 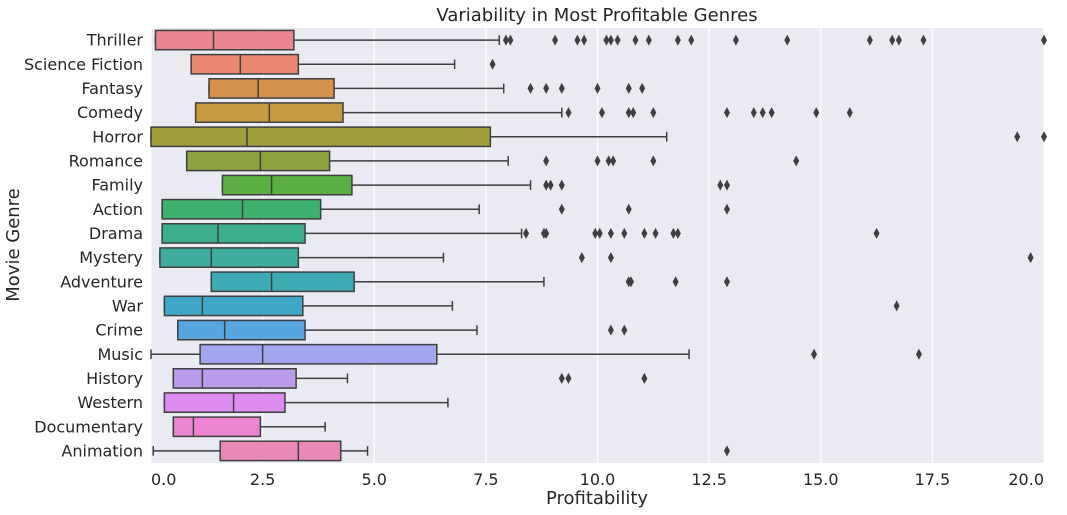 I want to click on y-tick-label: Fantasy, so click(x=112, y=88).